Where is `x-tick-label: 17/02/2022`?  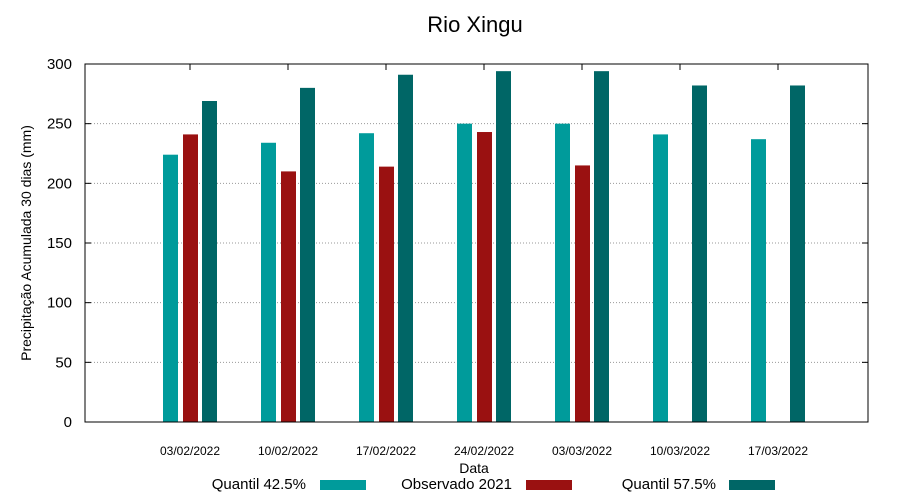
x-tick-label: 17/02/2022 is located at coordinates (386, 451).